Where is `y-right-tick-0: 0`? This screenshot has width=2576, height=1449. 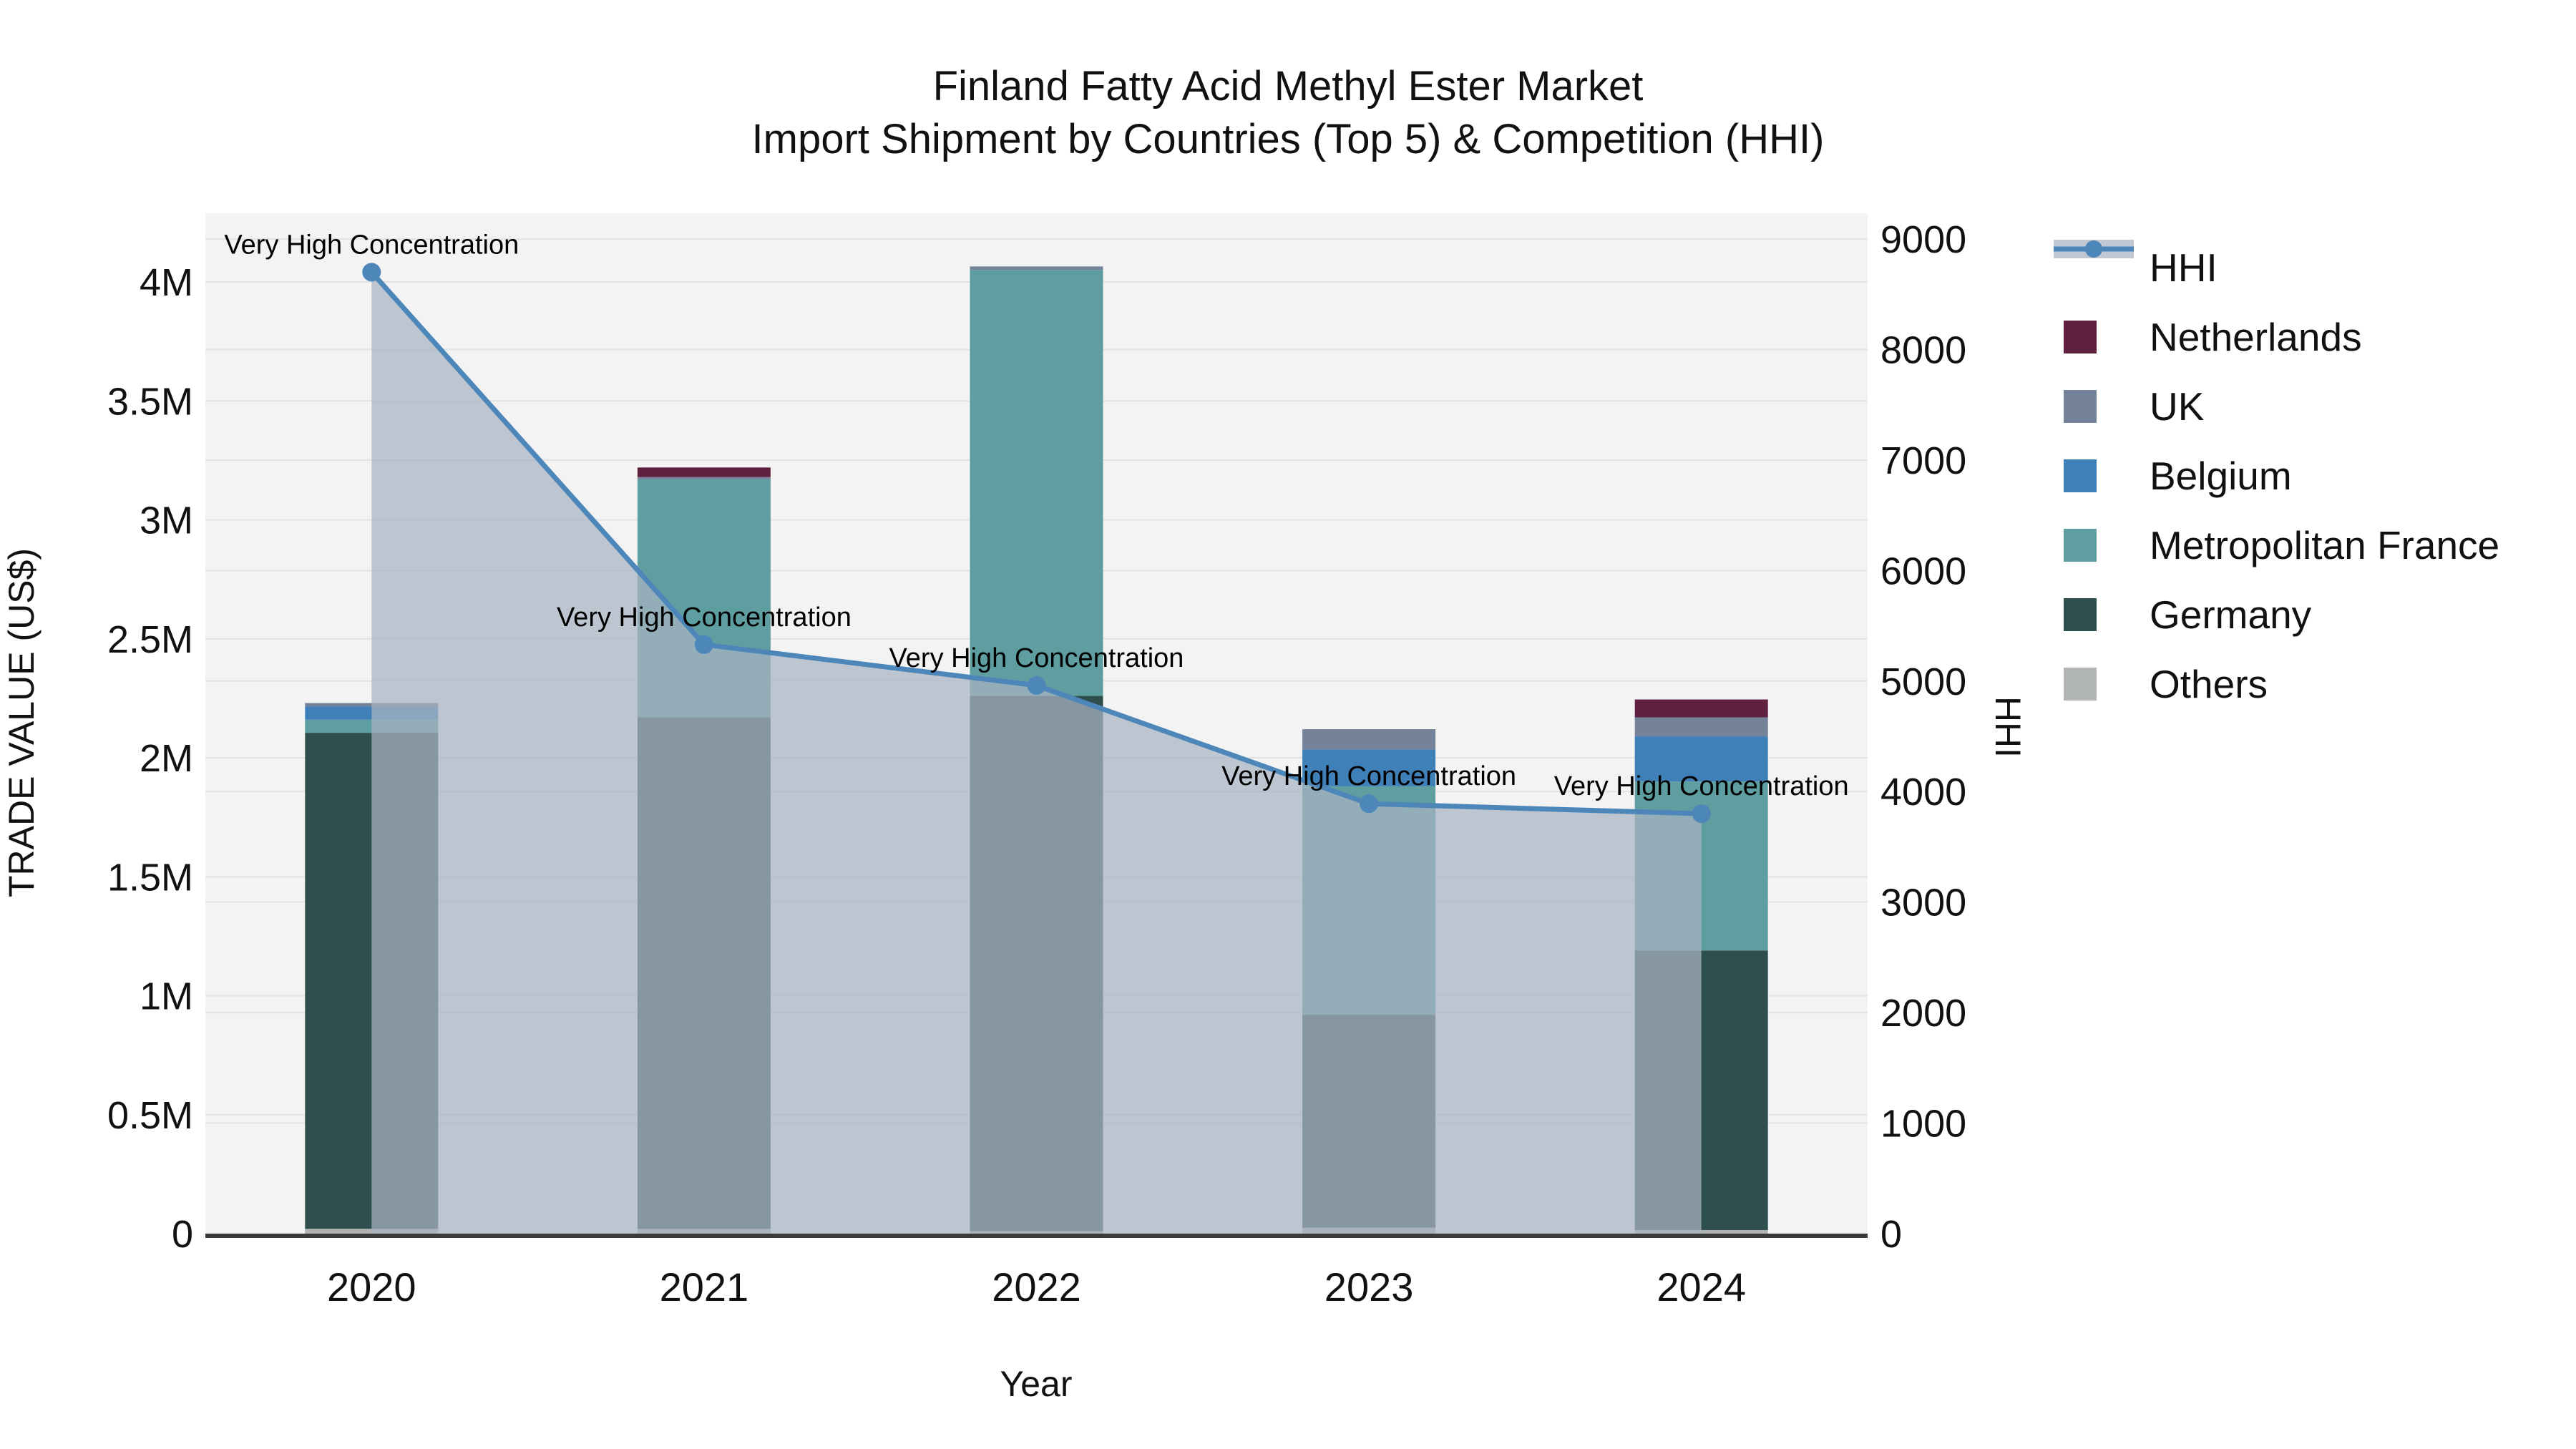 y-right-tick-0: 0 is located at coordinates (1891, 1234).